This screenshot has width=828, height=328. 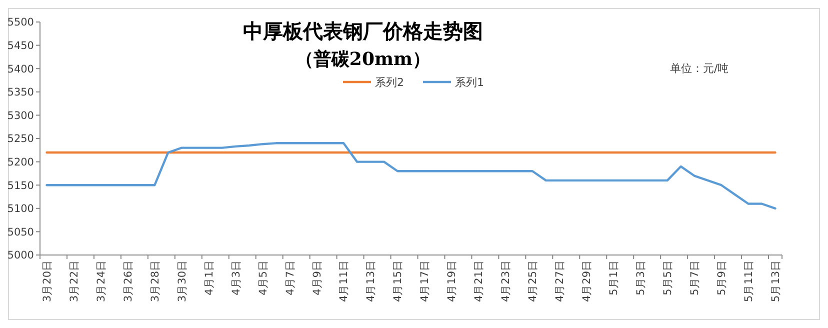 What do you see at coordinates (722, 278) in the screenshot?
I see `x-tick-label: 5月9日` at bounding box center [722, 278].